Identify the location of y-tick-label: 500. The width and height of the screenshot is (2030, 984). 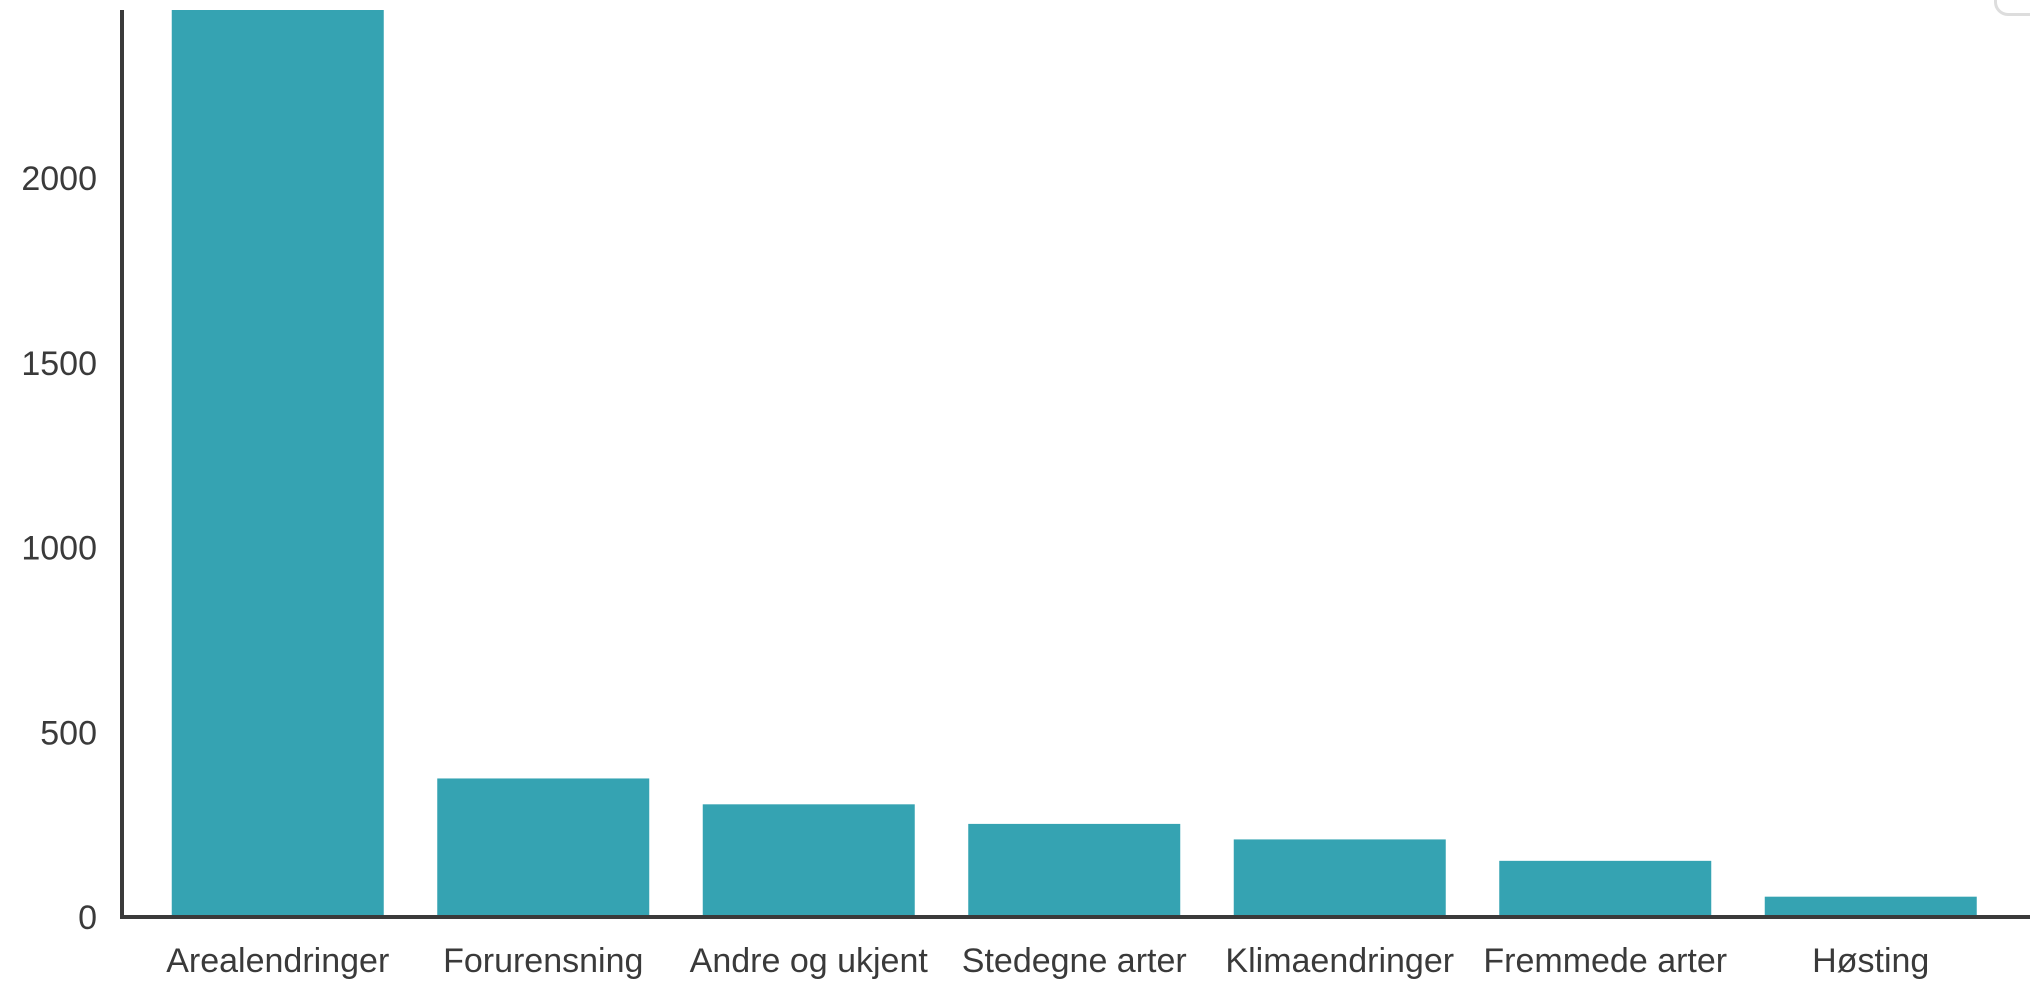
(68, 733).